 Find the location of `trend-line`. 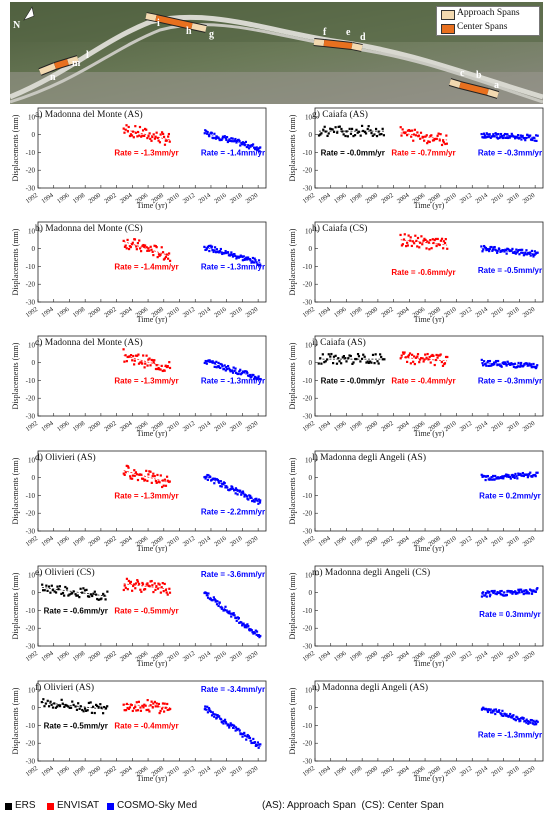

trend-line is located at coordinates (232, 615).